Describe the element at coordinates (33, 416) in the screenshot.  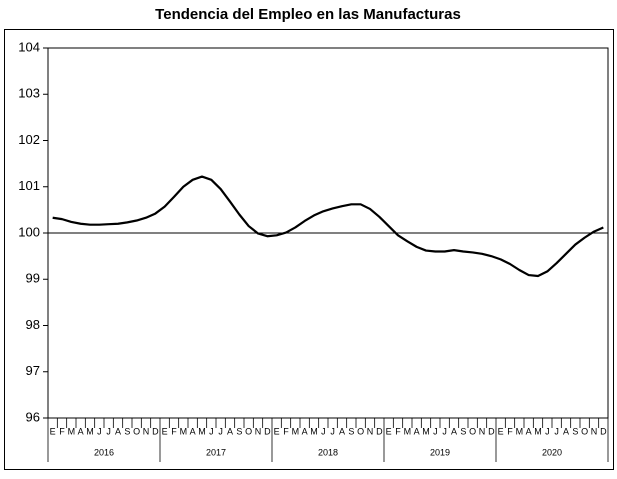
I see `y-tick-label: 96` at that location.